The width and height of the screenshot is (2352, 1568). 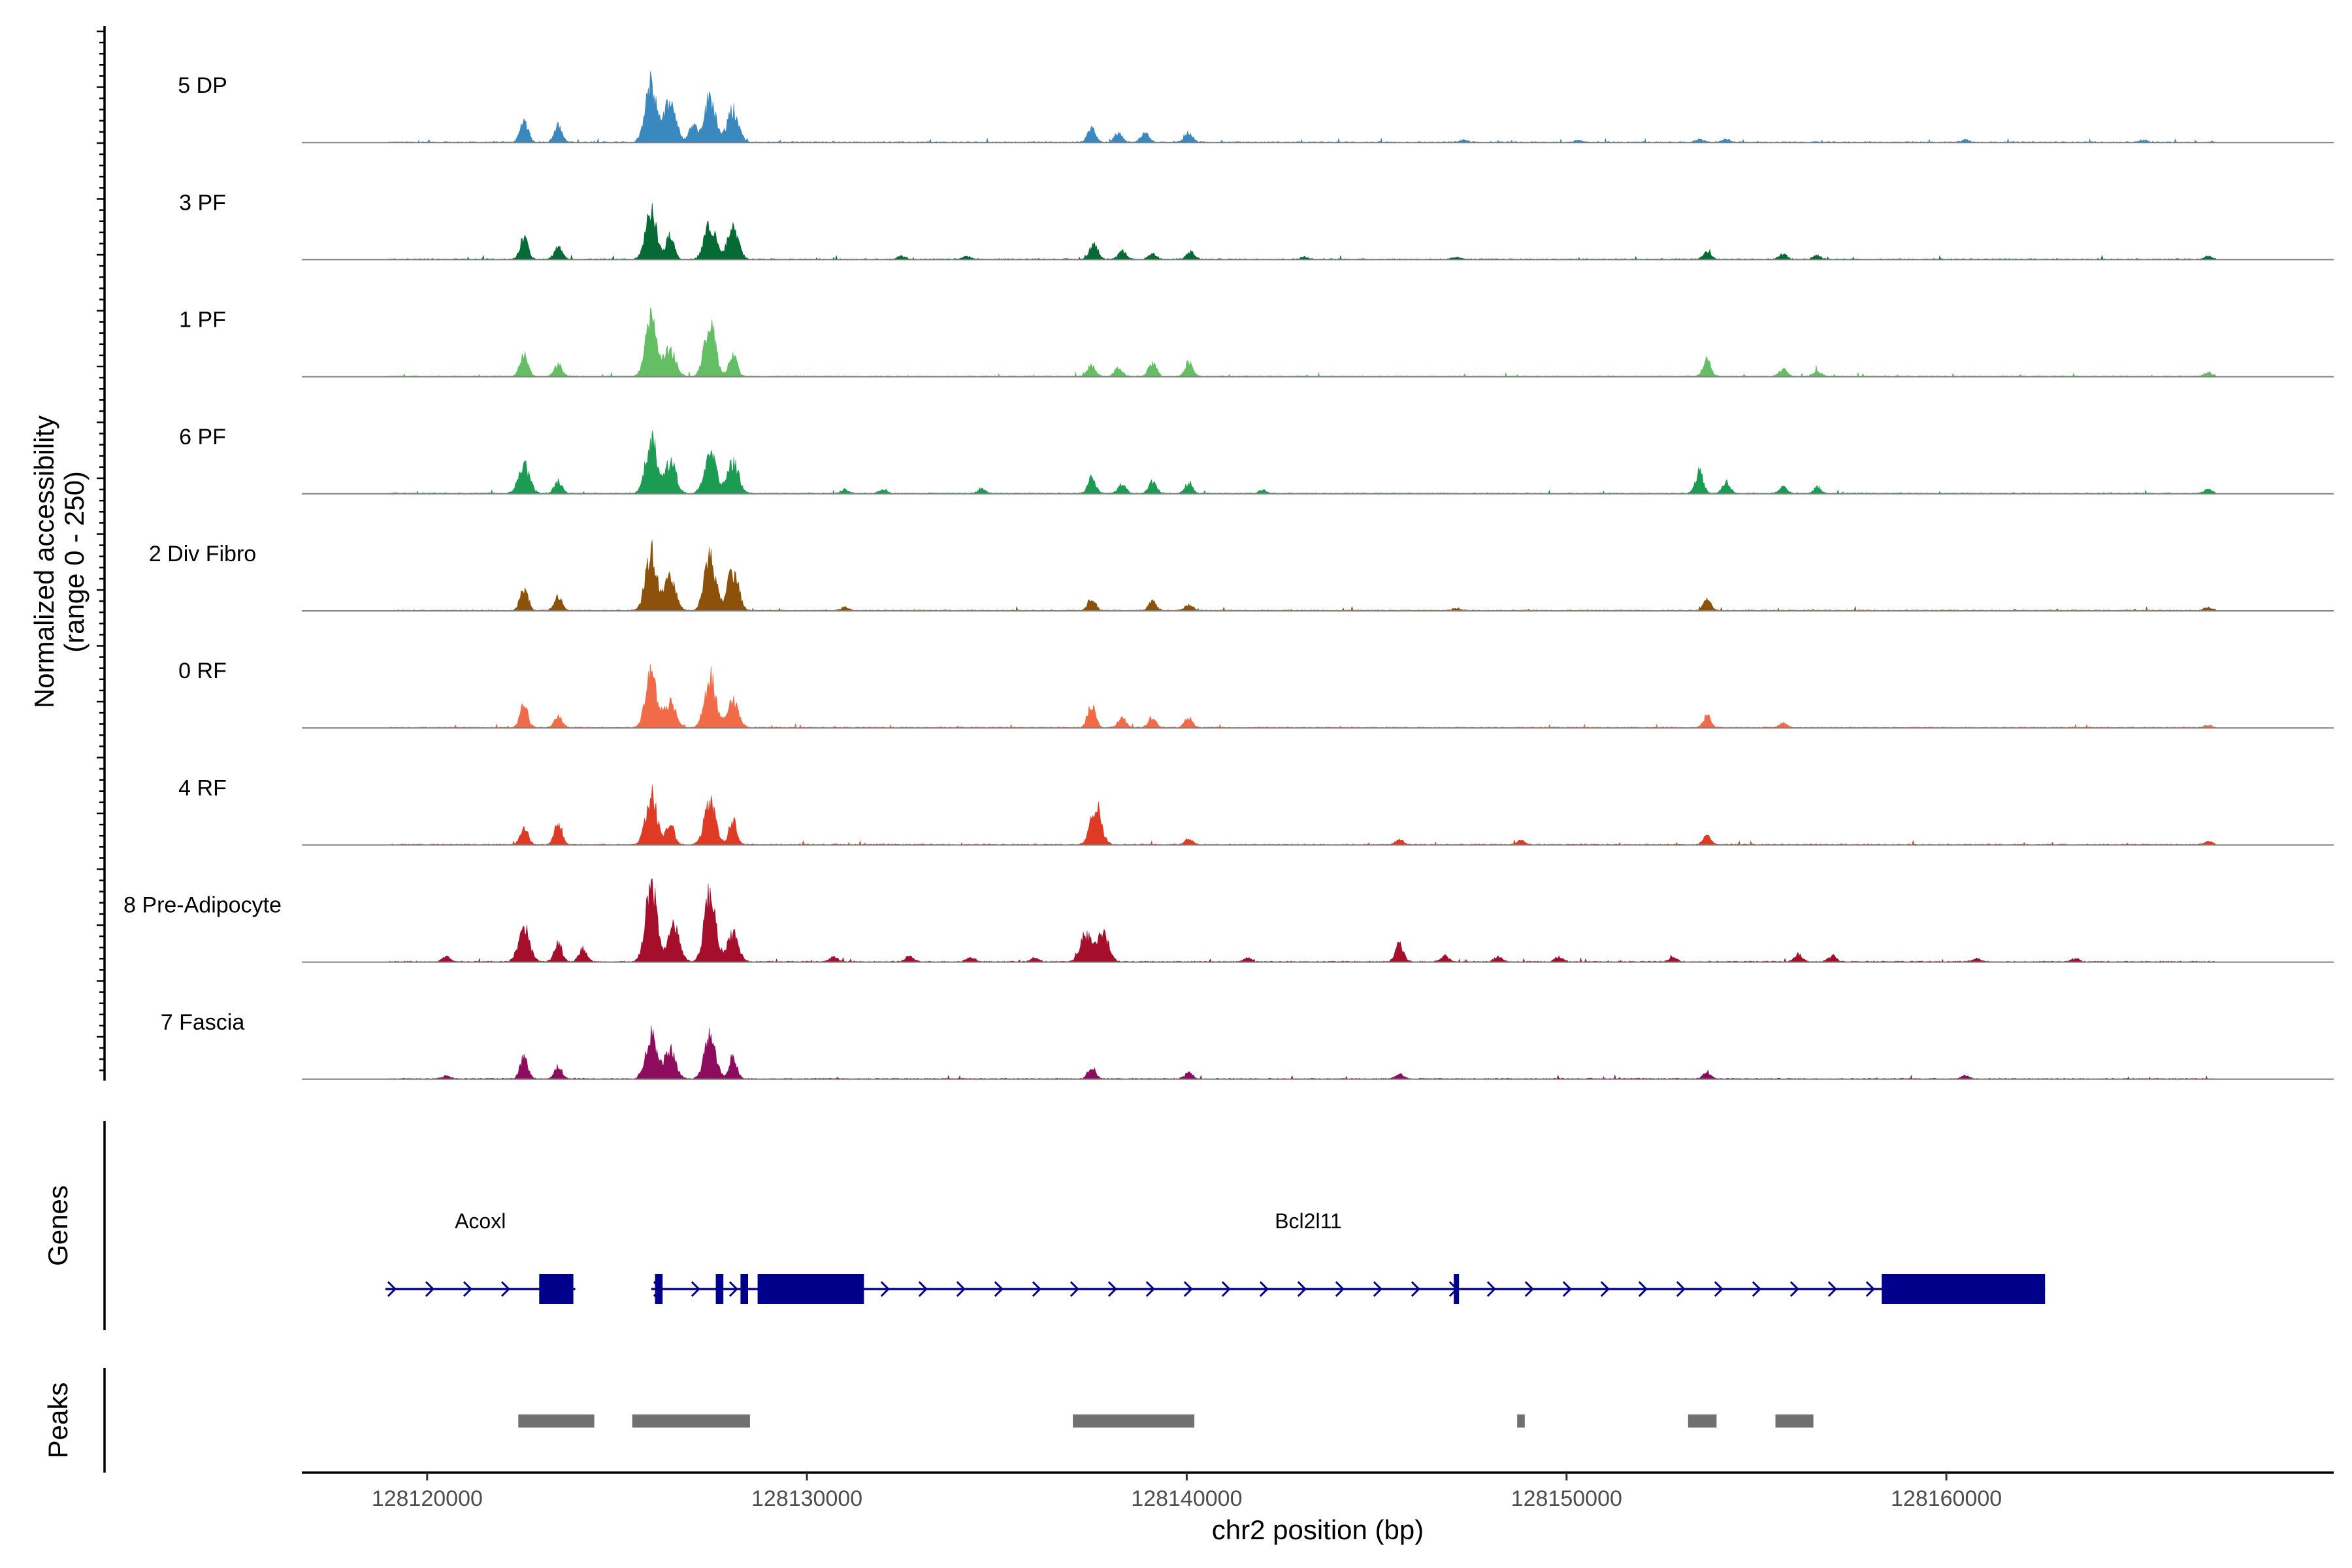 What do you see at coordinates (1348, 1256) in the screenshot?
I see `gene-bcl2l11: Bcl2l11` at bounding box center [1348, 1256].